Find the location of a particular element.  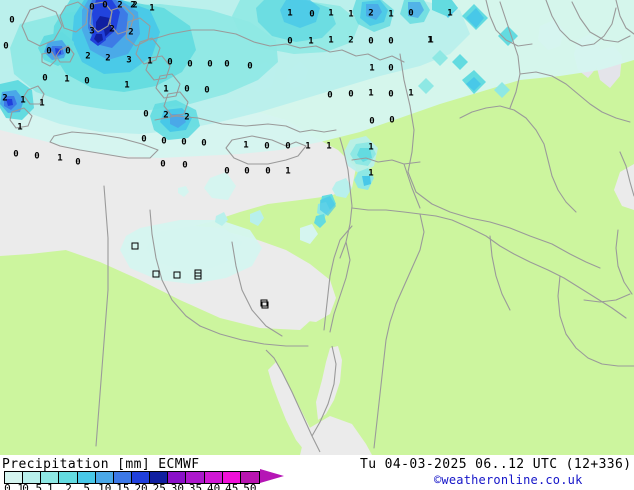

forecast-datetime: Tu 04-03-2025 06..12 UTC (12+336) is located at coordinates (496, 464).